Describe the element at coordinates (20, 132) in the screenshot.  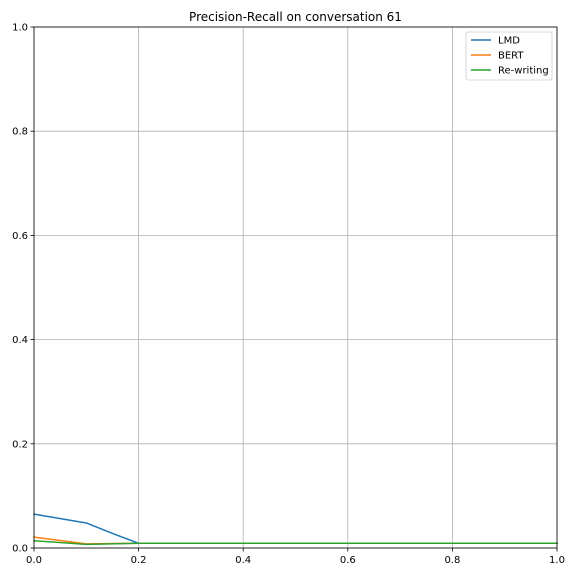
I see `y-tick-label: 0.8` at that location.